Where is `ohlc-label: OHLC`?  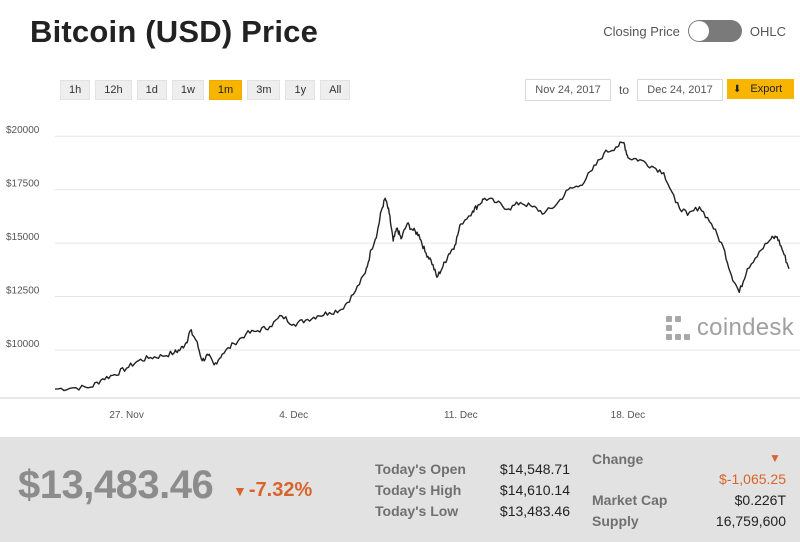
ohlc-label: OHLC is located at coordinates (767, 31).